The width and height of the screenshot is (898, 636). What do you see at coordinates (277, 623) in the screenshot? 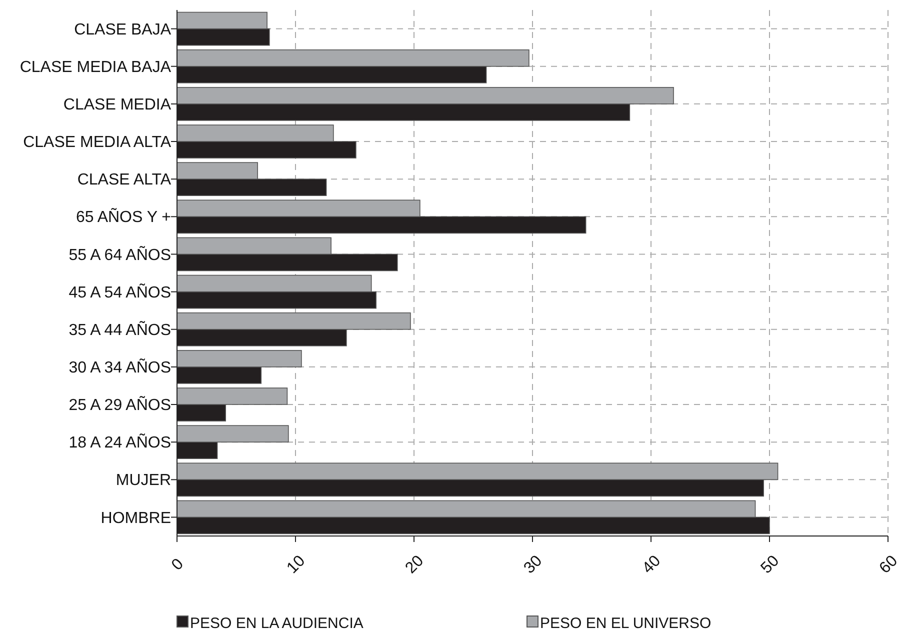
I see `legend-label: PESO EN LA AUDIENCIA` at bounding box center [277, 623].